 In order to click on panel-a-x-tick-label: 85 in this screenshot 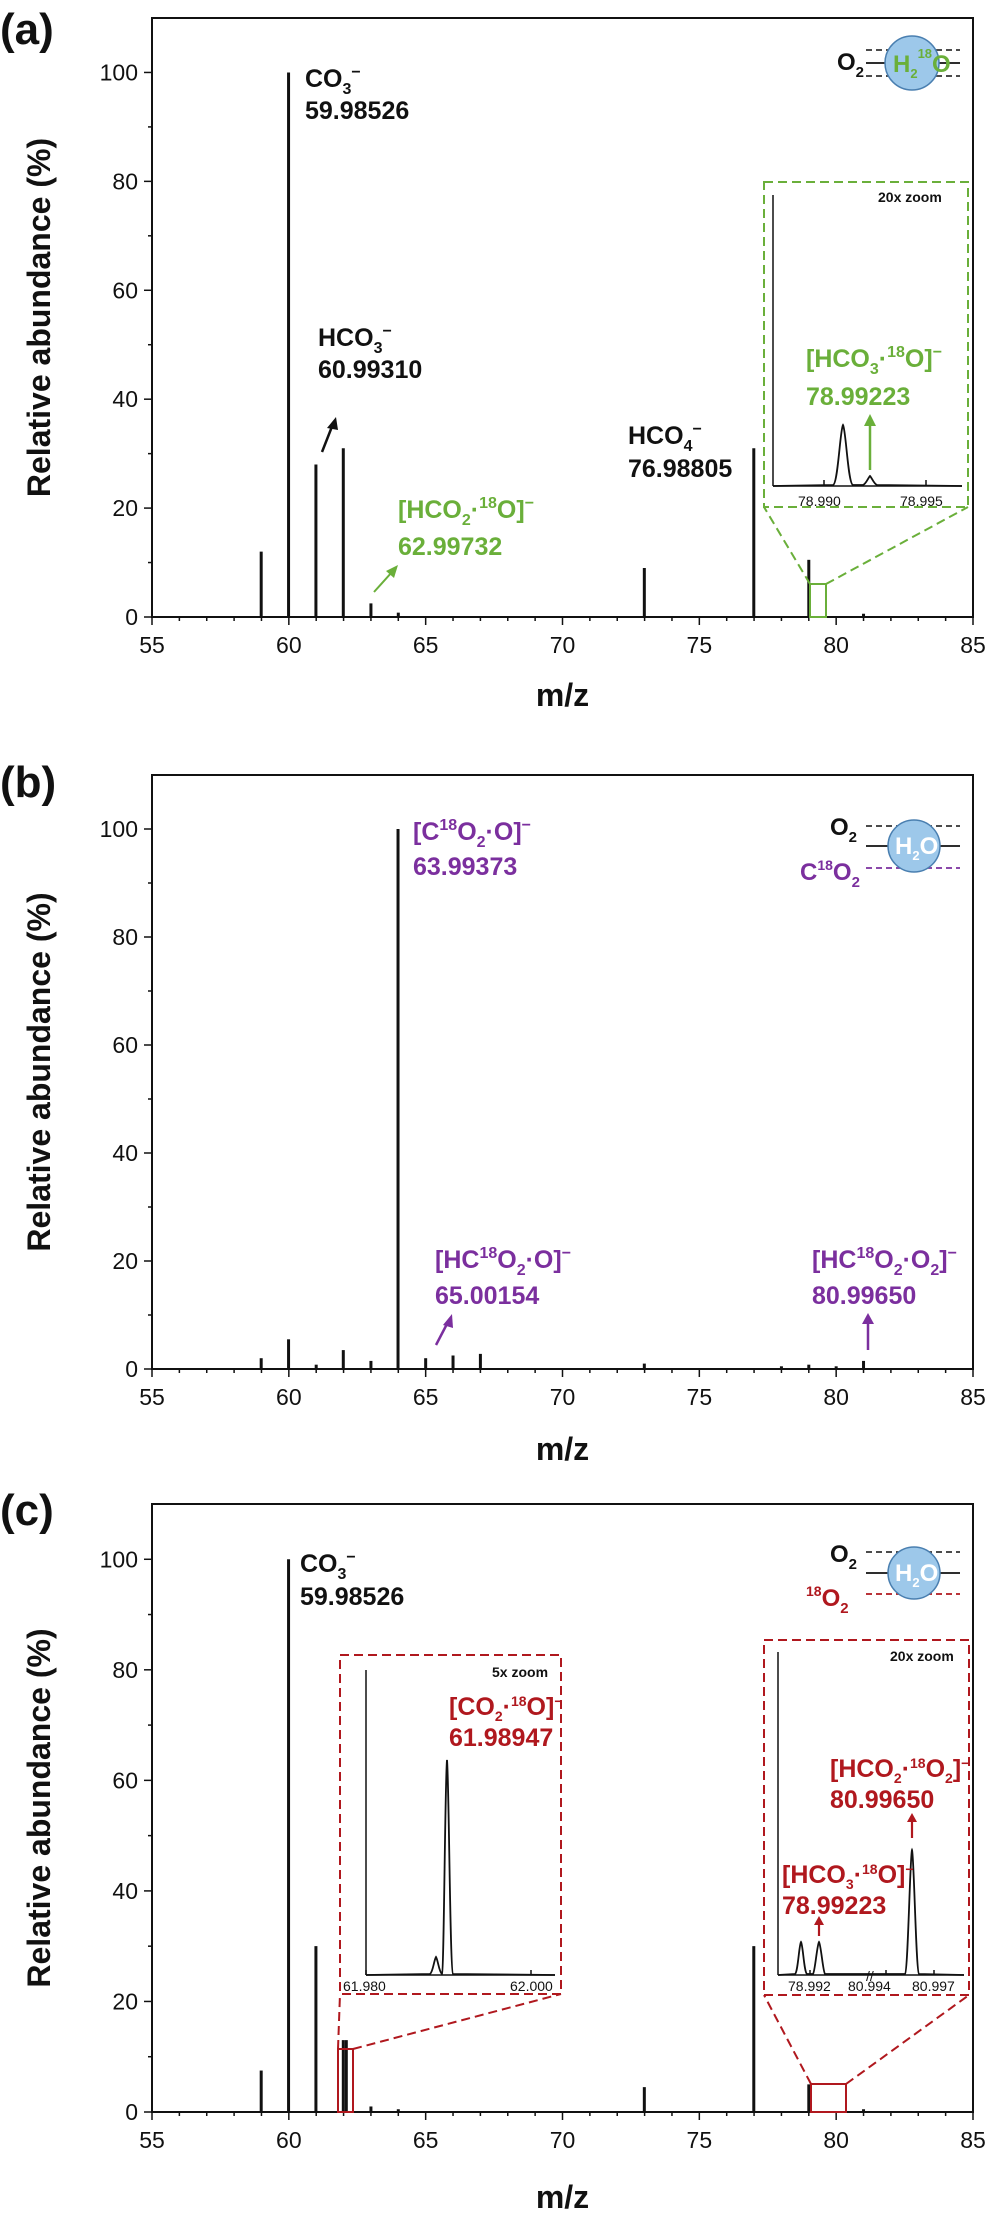, I will do `click(973, 645)`.